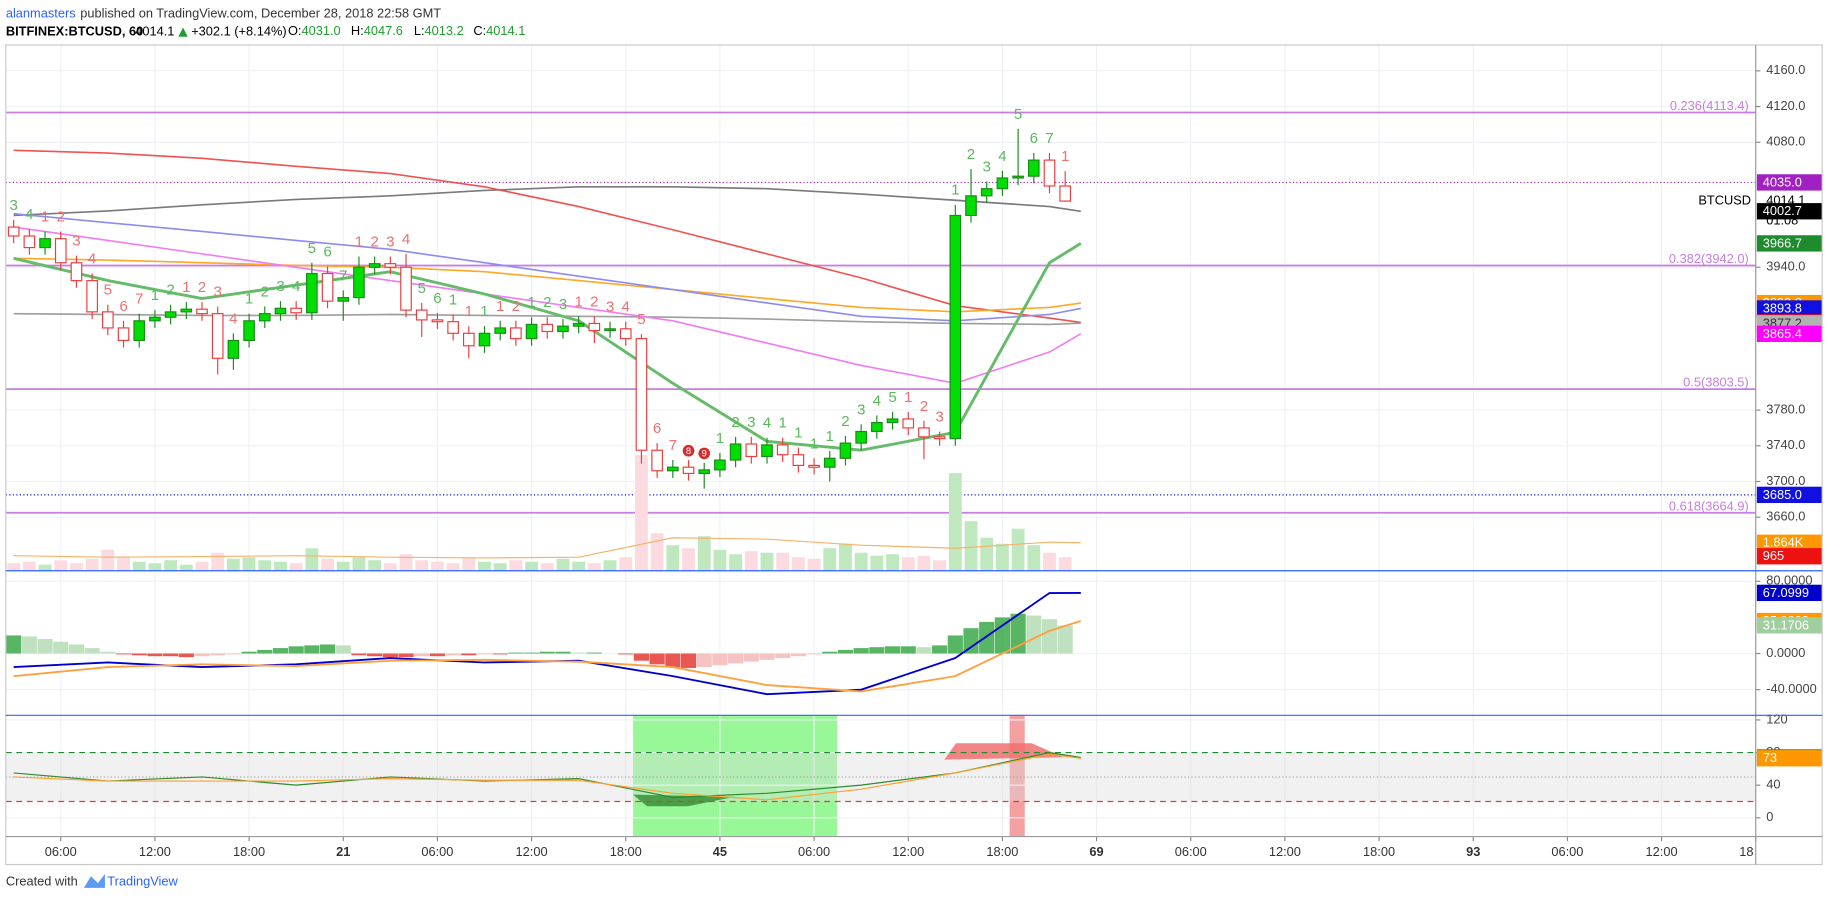 The width and height of the screenshot is (1828, 899). I want to click on y-tick-label: 40, so click(1773, 784).